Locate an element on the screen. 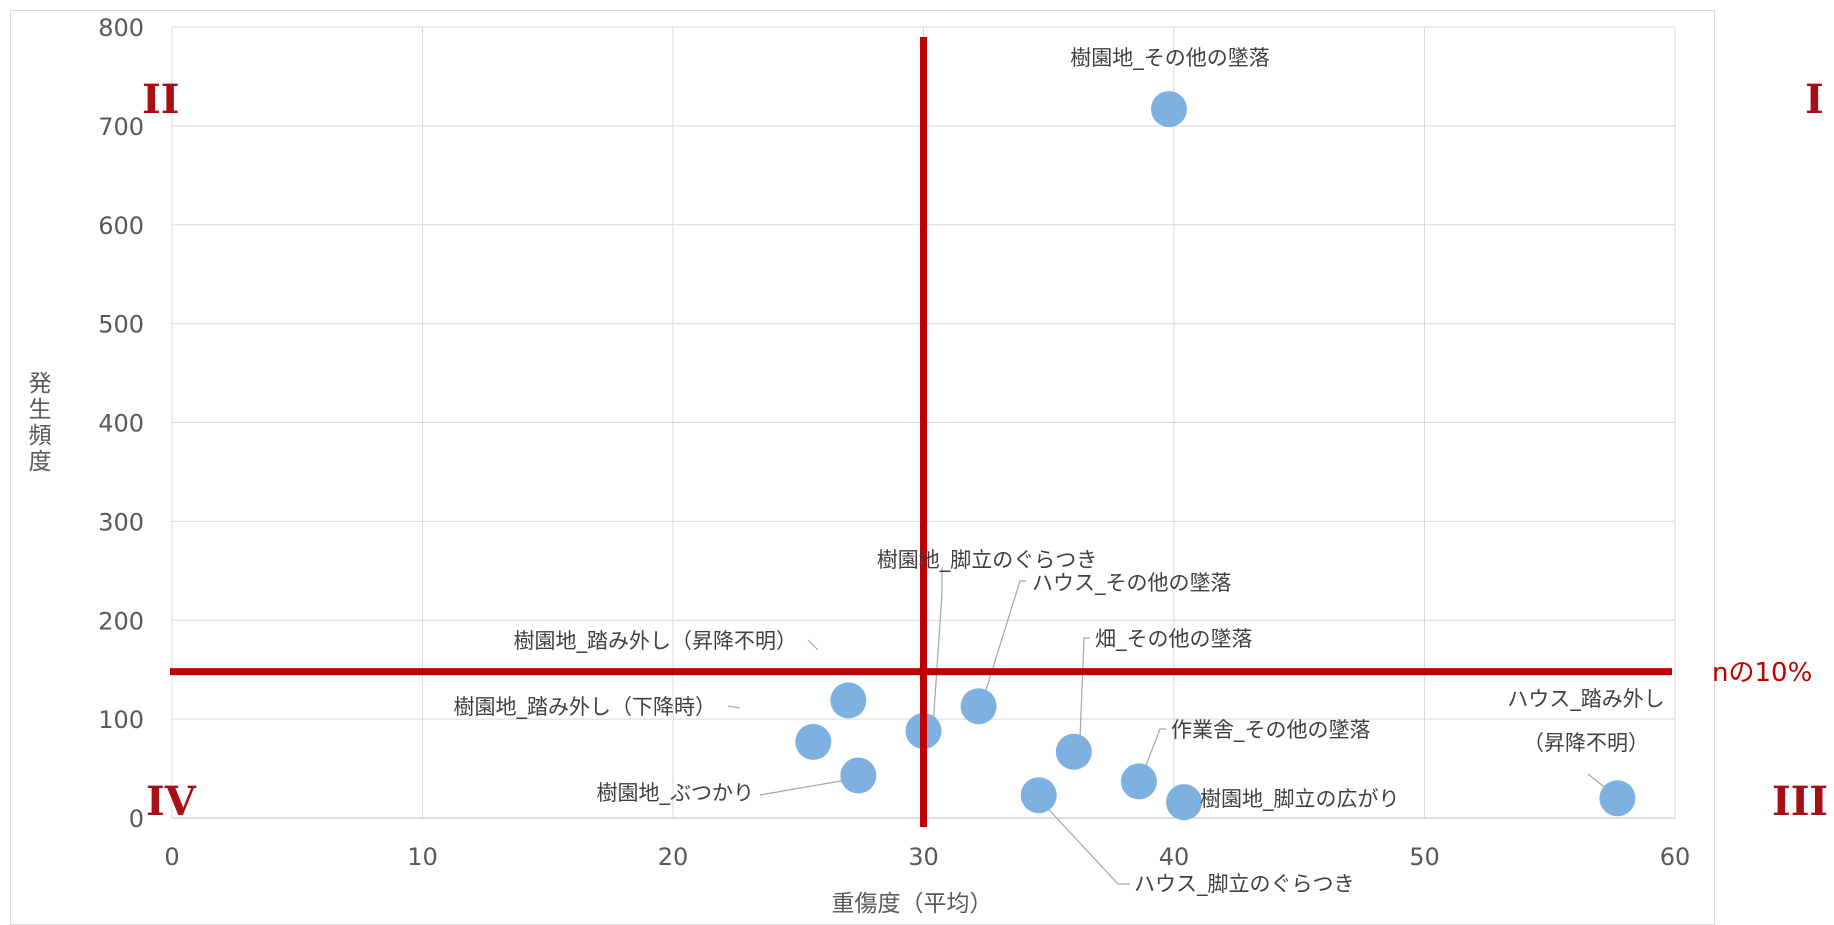 The image size is (1834, 925). point-label-line: 作業舎_その他の墜落 is located at coordinates (1271, 730).